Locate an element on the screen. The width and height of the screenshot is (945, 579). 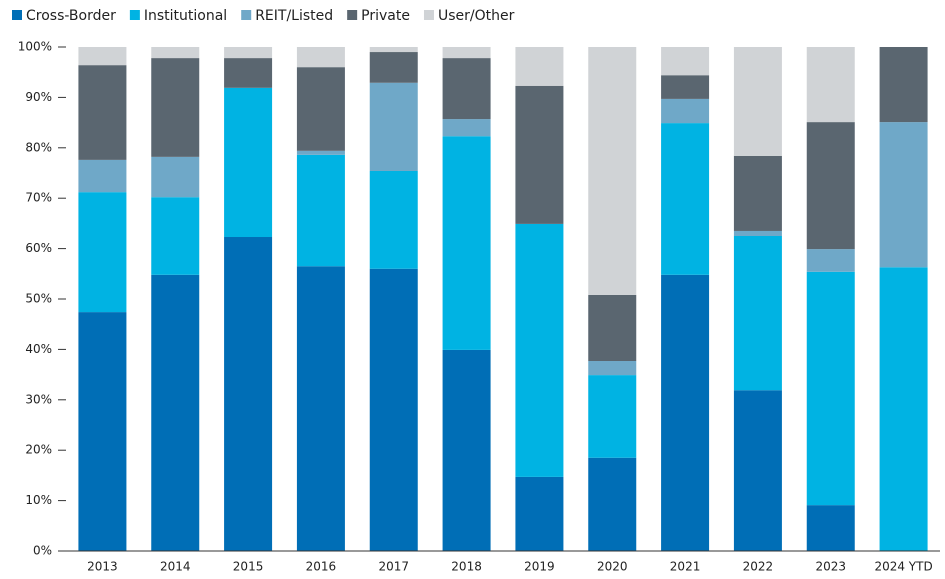
x-tick-label: 2014 is located at coordinates (175, 567).